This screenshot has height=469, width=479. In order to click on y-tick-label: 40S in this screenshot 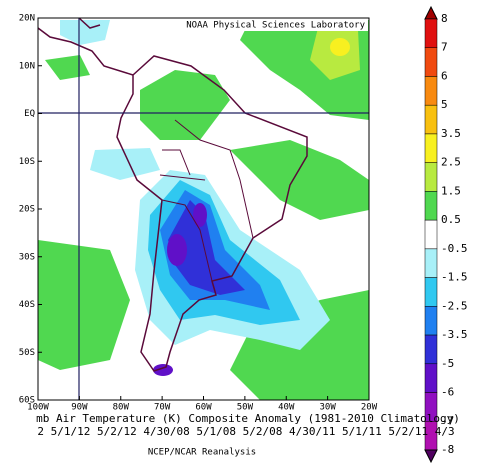, I will do `click(27, 305)`.